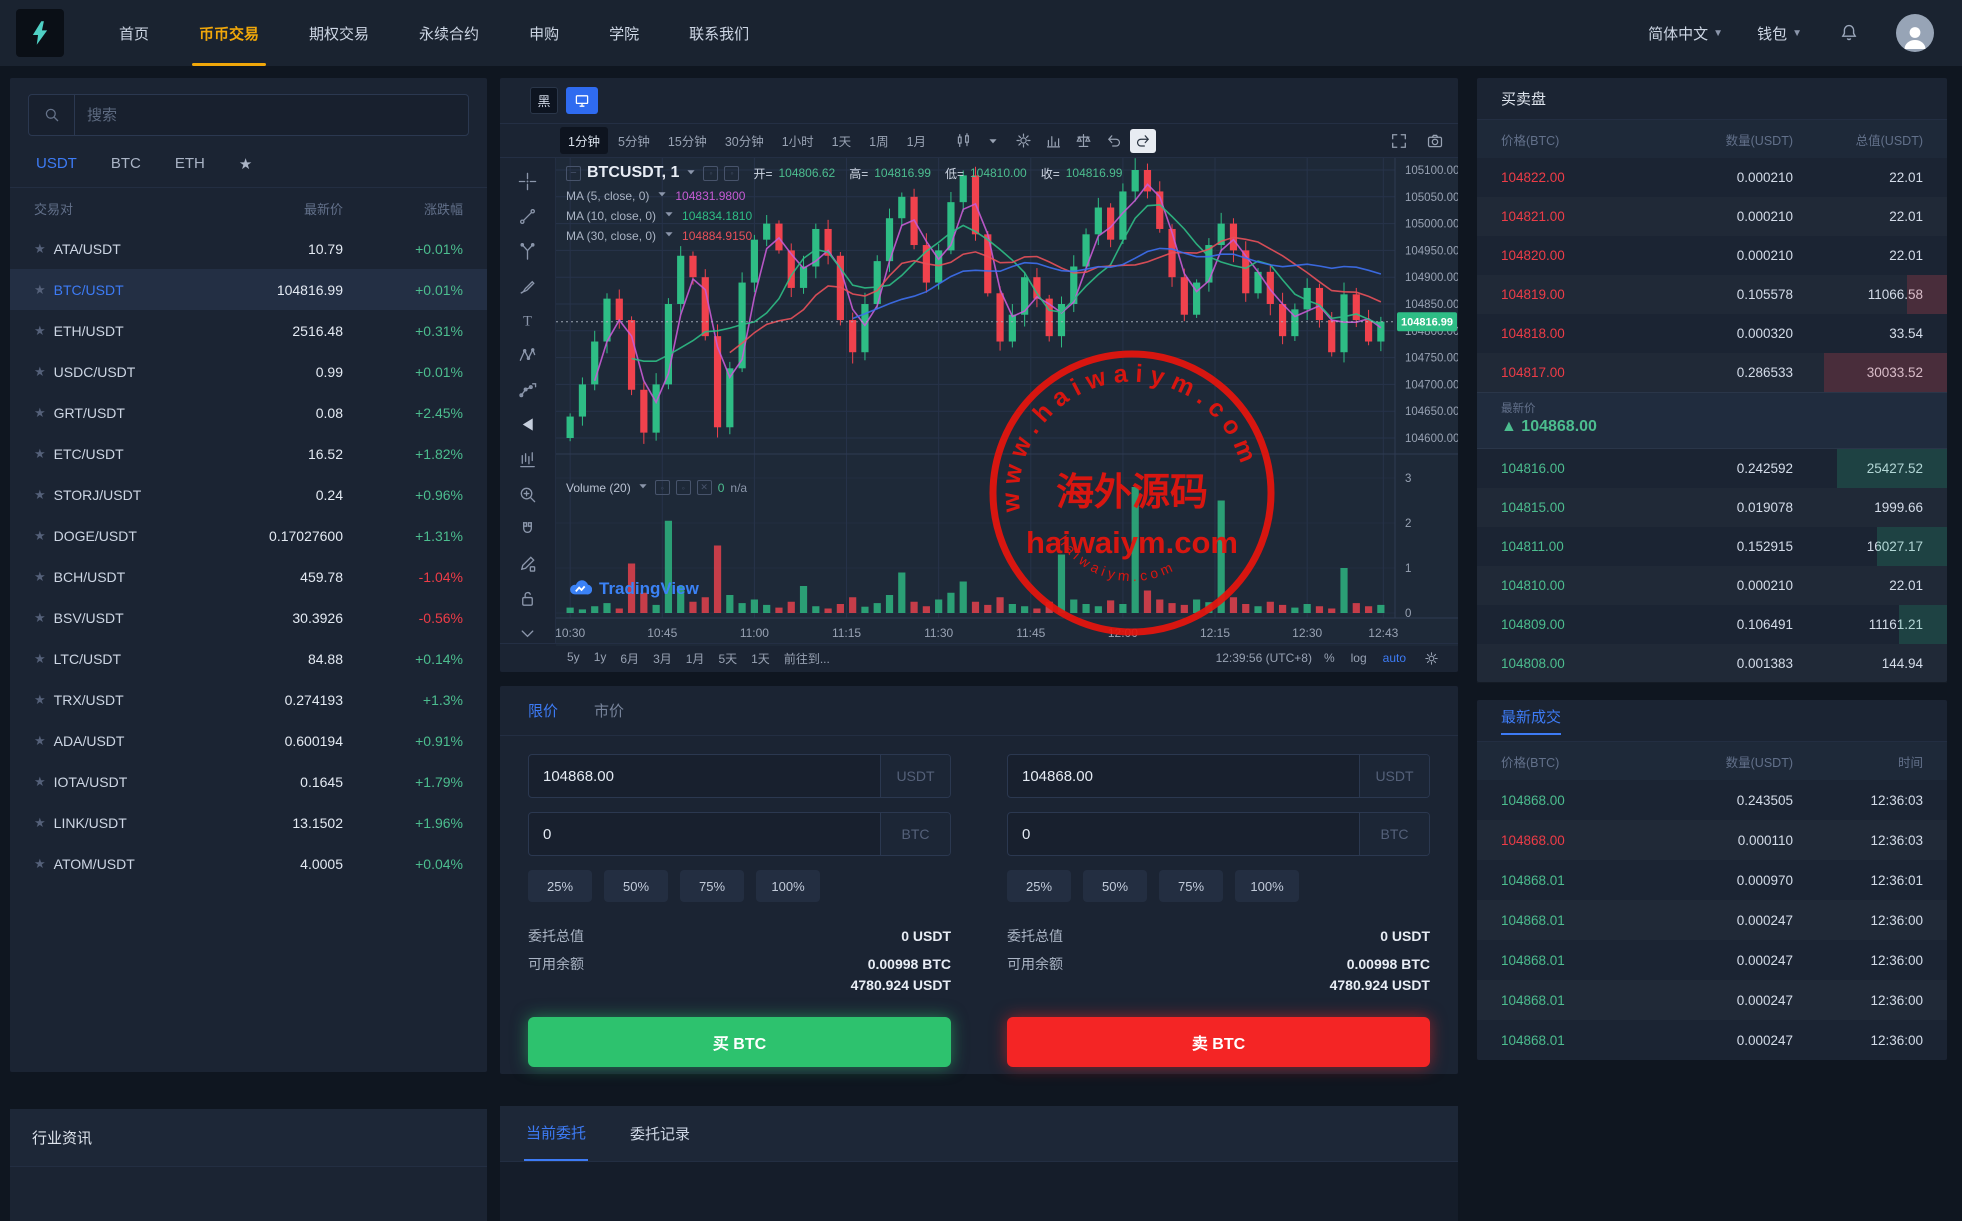  Describe the element at coordinates (1263, 658) in the screenshot. I see `chart-clock: 12:39:56 (UTC+8)` at that location.